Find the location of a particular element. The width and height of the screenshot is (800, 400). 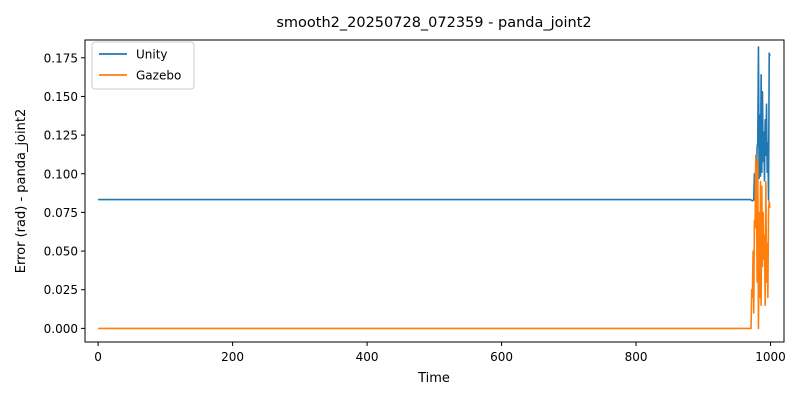

y-tick-label: 0.075 is located at coordinates (61, 213).